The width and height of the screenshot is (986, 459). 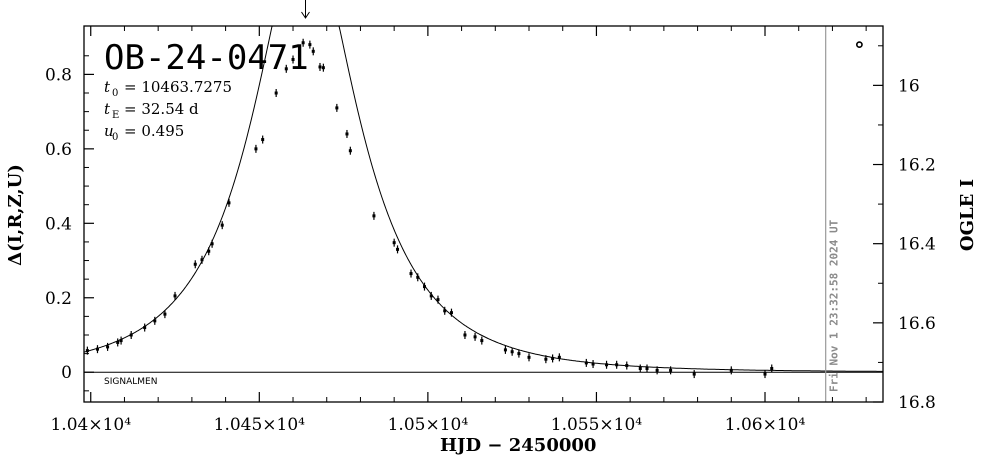 I want to click on right-y-tick-label: 16.4, so click(x=917, y=245).